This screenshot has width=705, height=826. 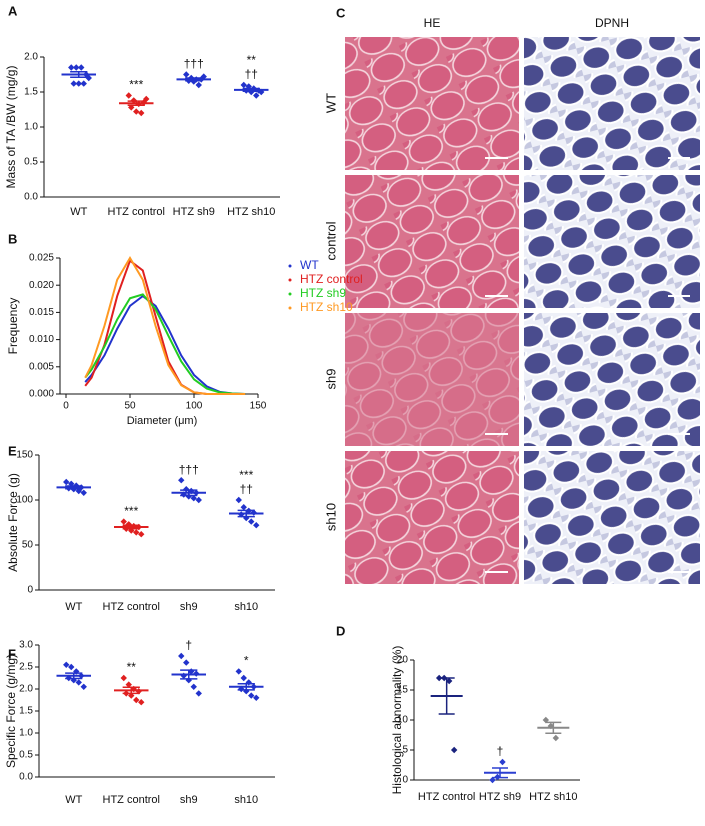 I want to click on significance-mark: ††, so click(x=246, y=489).